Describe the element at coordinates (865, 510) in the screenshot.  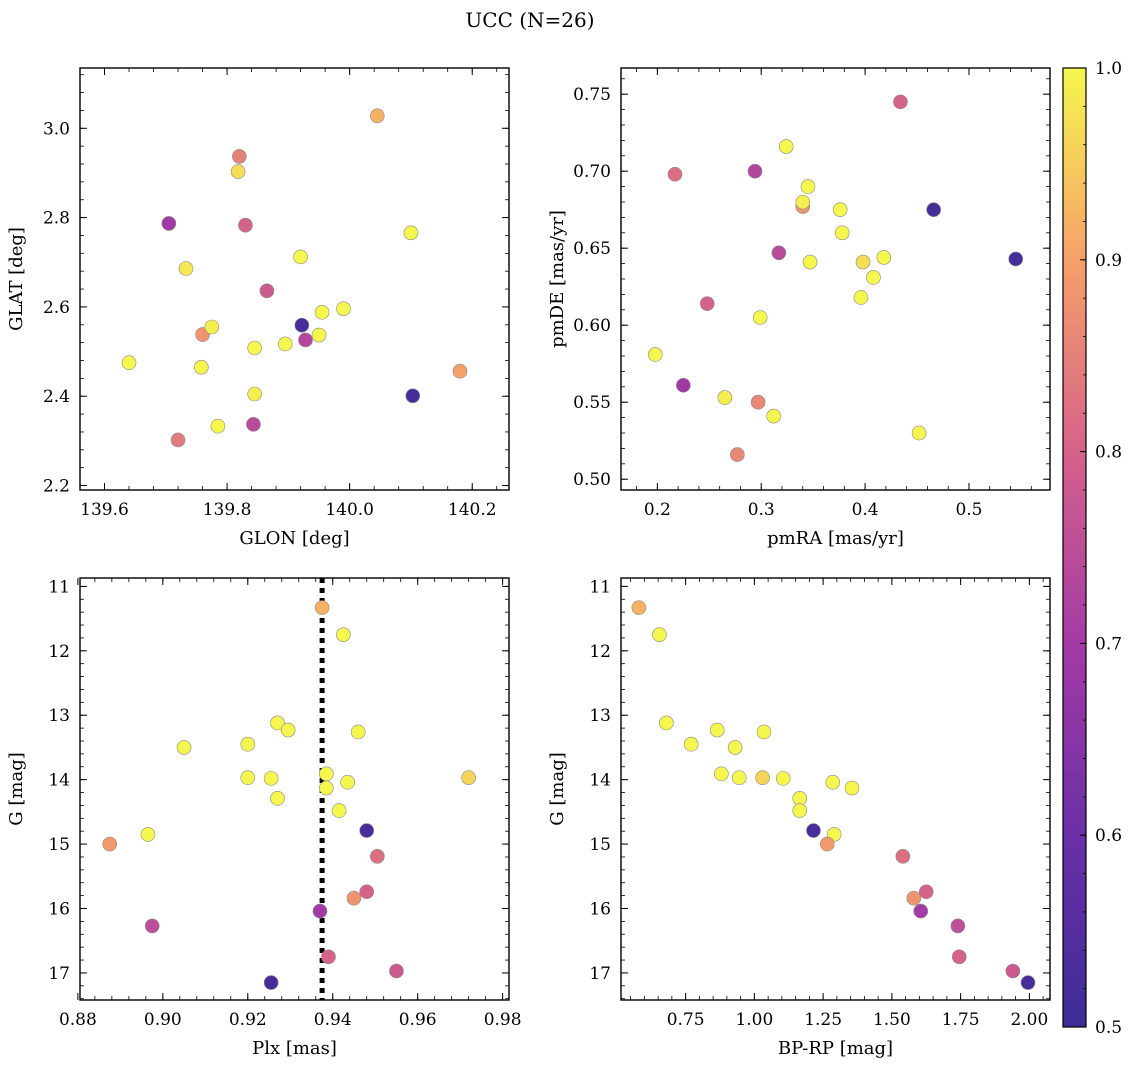
I see `x-tick-label: 0.4` at that location.